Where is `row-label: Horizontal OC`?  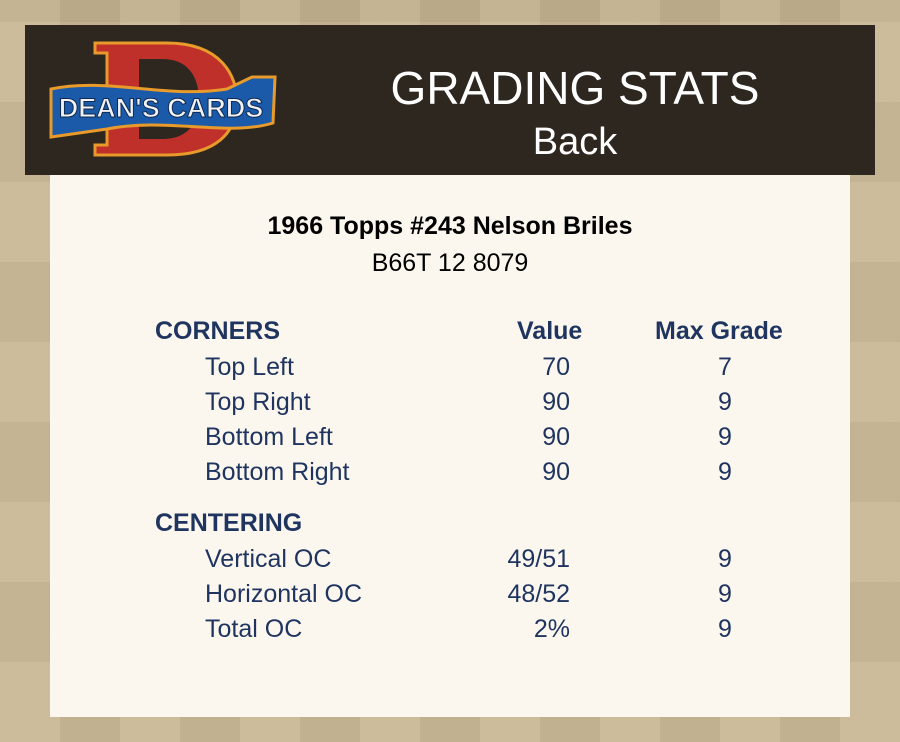 row-label: Horizontal OC is located at coordinates (283, 594).